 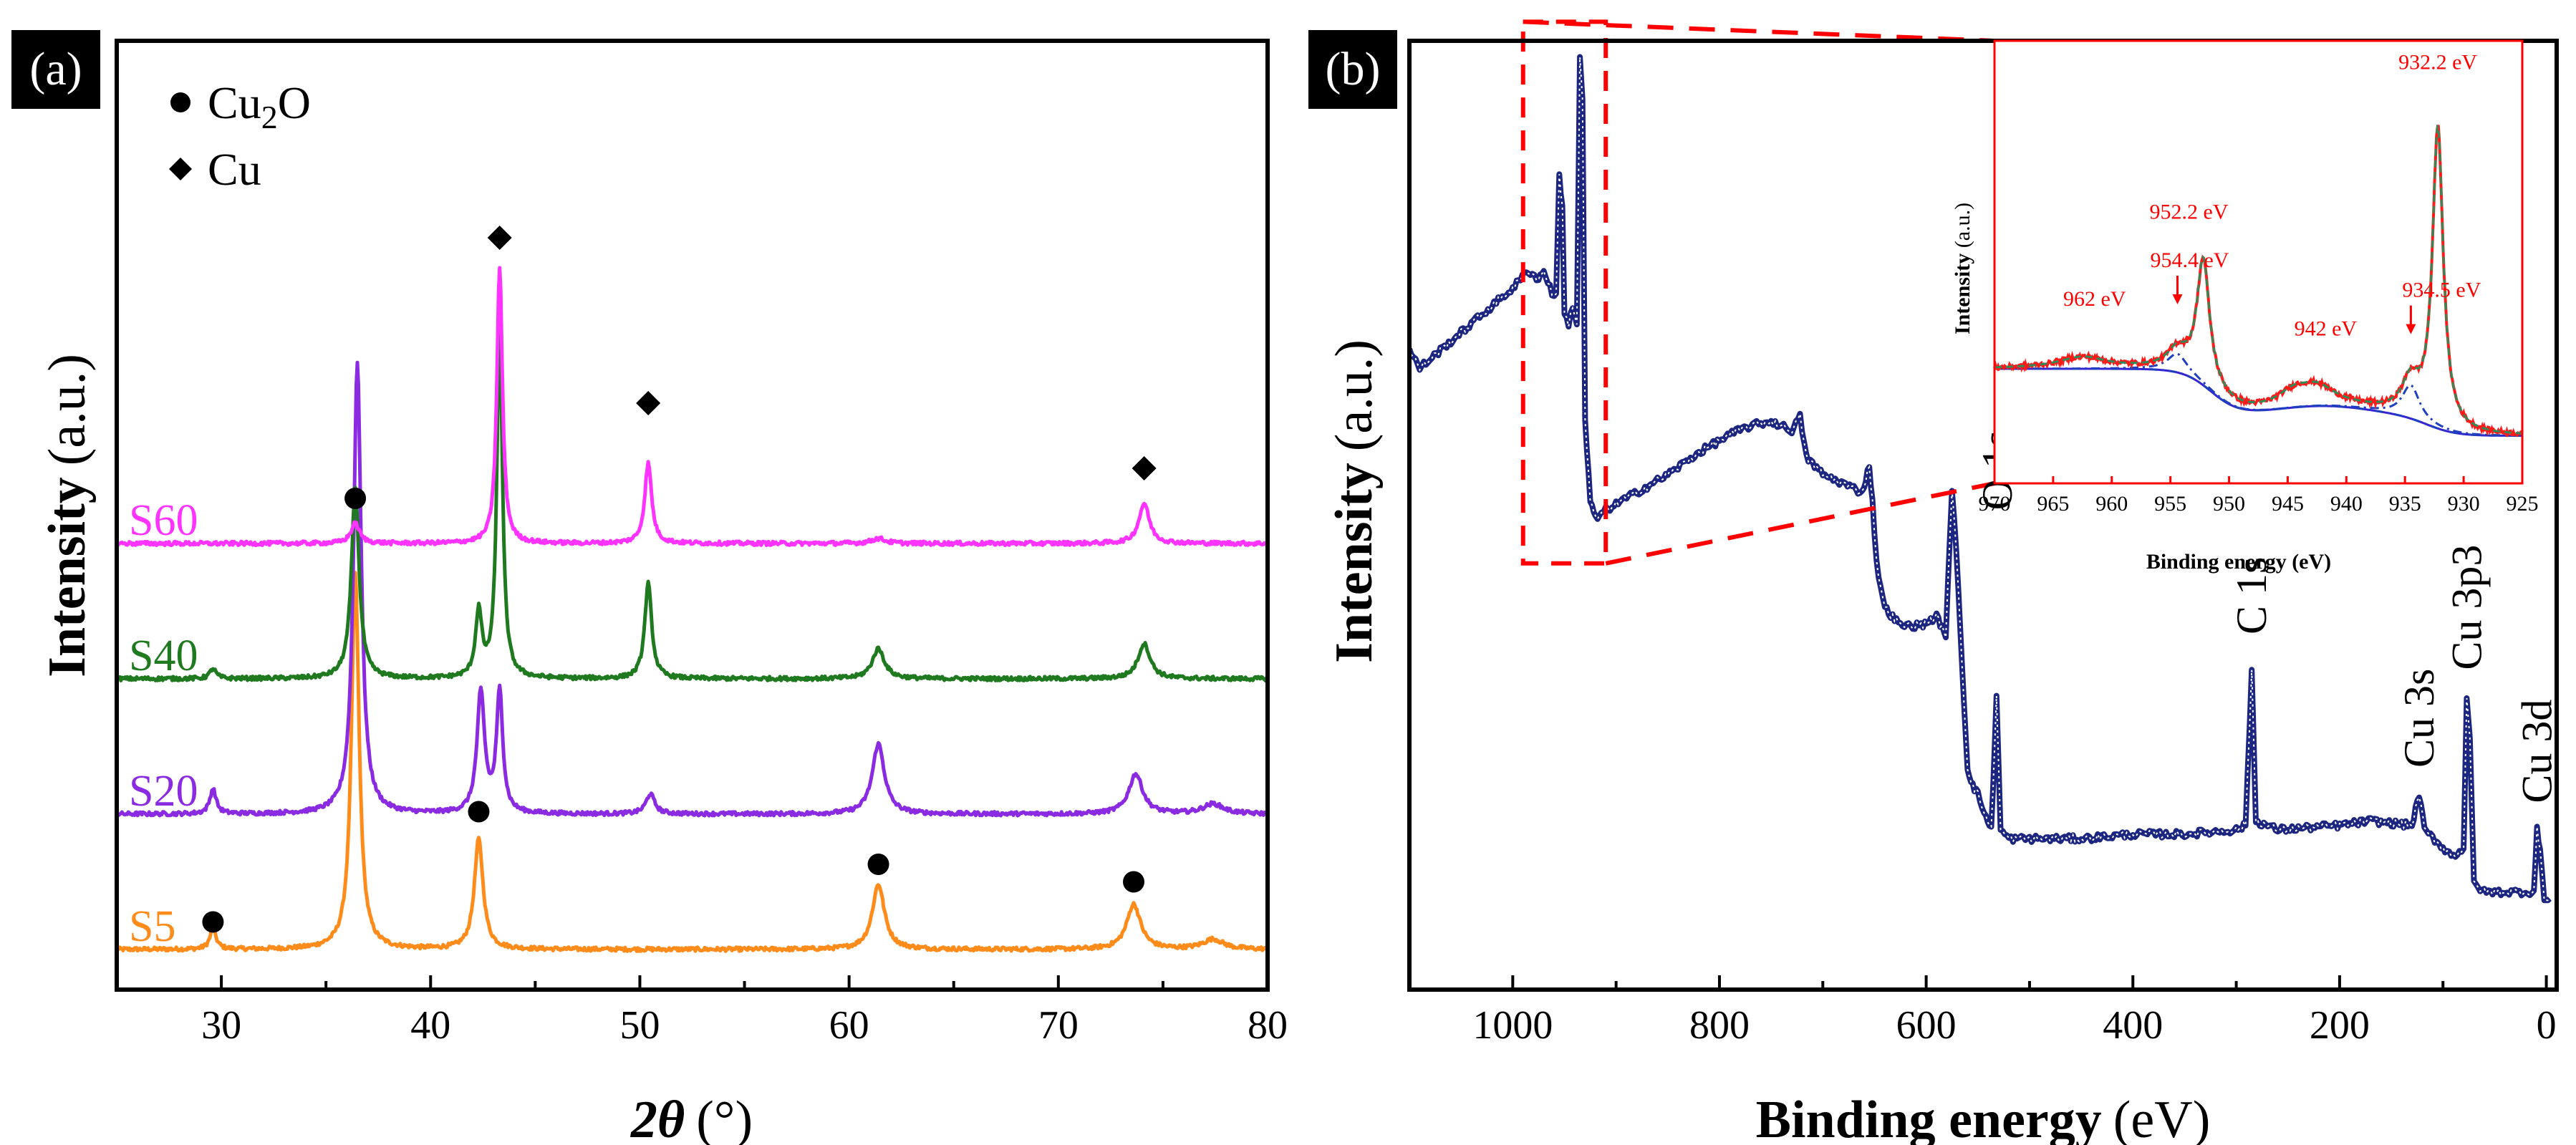 What do you see at coordinates (639, 1025) in the screenshot?
I see `x-tick-label: 50` at bounding box center [639, 1025].